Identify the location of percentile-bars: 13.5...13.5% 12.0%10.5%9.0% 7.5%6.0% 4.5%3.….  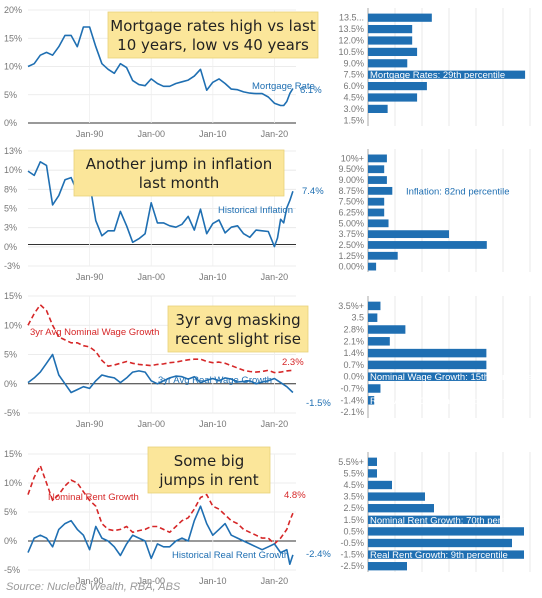
(434, 67).